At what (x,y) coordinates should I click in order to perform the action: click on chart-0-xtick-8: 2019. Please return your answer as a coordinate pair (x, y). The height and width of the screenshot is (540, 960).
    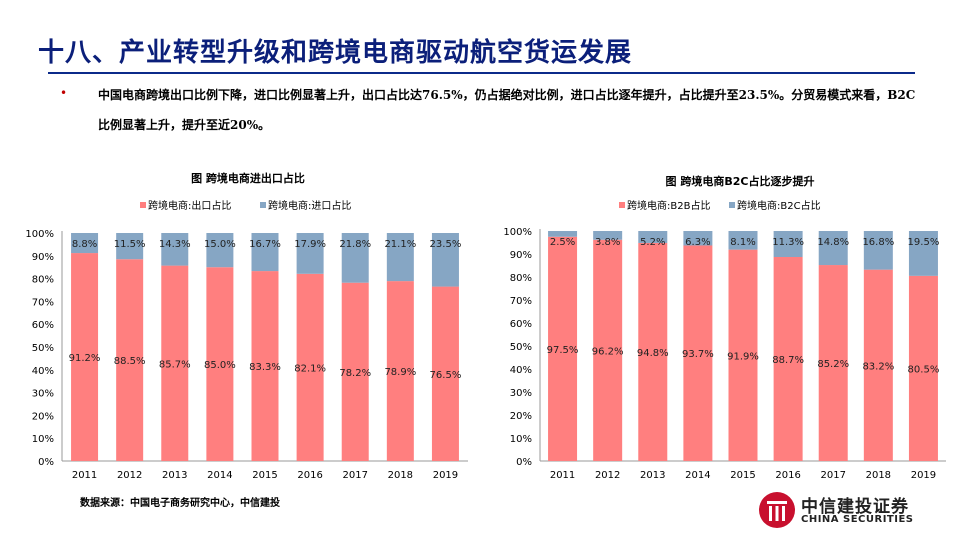
    Looking at the image, I should click on (445, 475).